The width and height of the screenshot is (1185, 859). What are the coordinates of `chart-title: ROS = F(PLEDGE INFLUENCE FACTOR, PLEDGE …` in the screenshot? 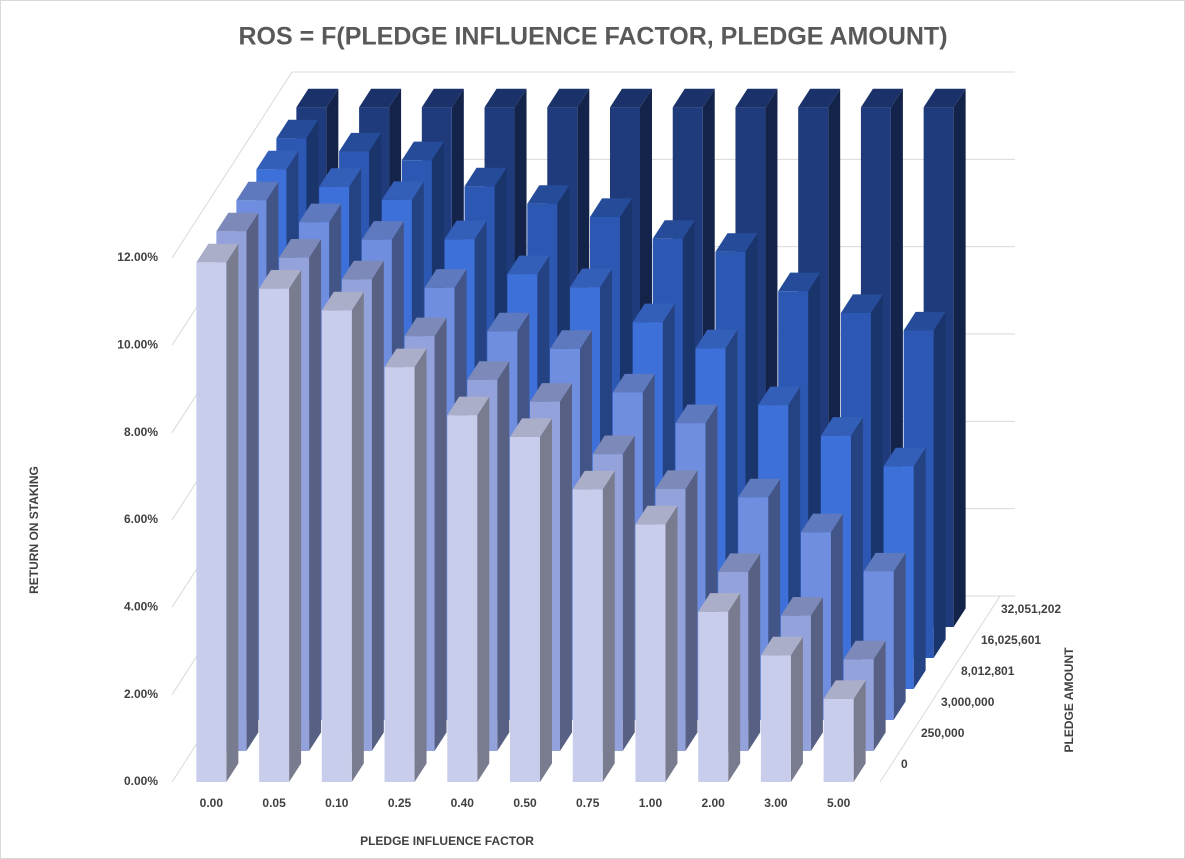 It's located at (592, 37).